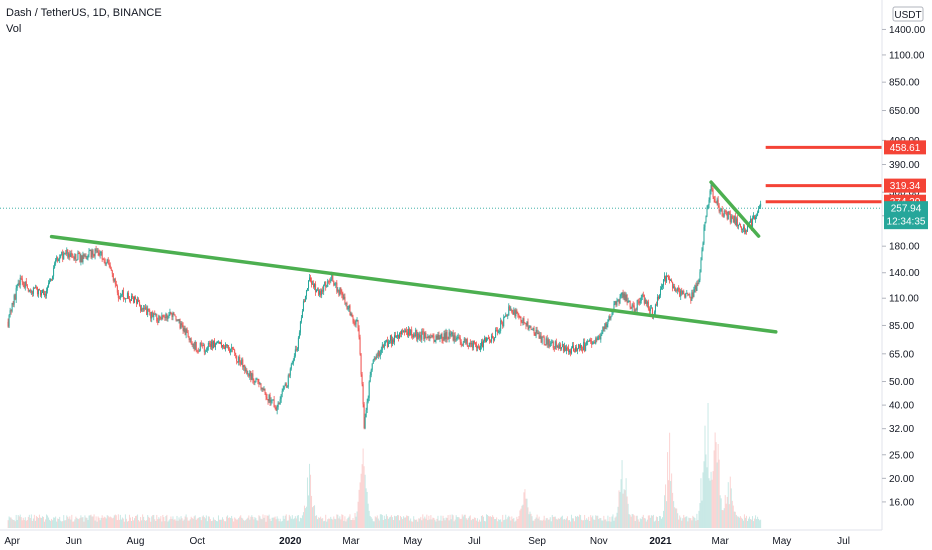 The image size is (932, 550). I want to click on volume-indicator-label: Vol, so click(14, 29).